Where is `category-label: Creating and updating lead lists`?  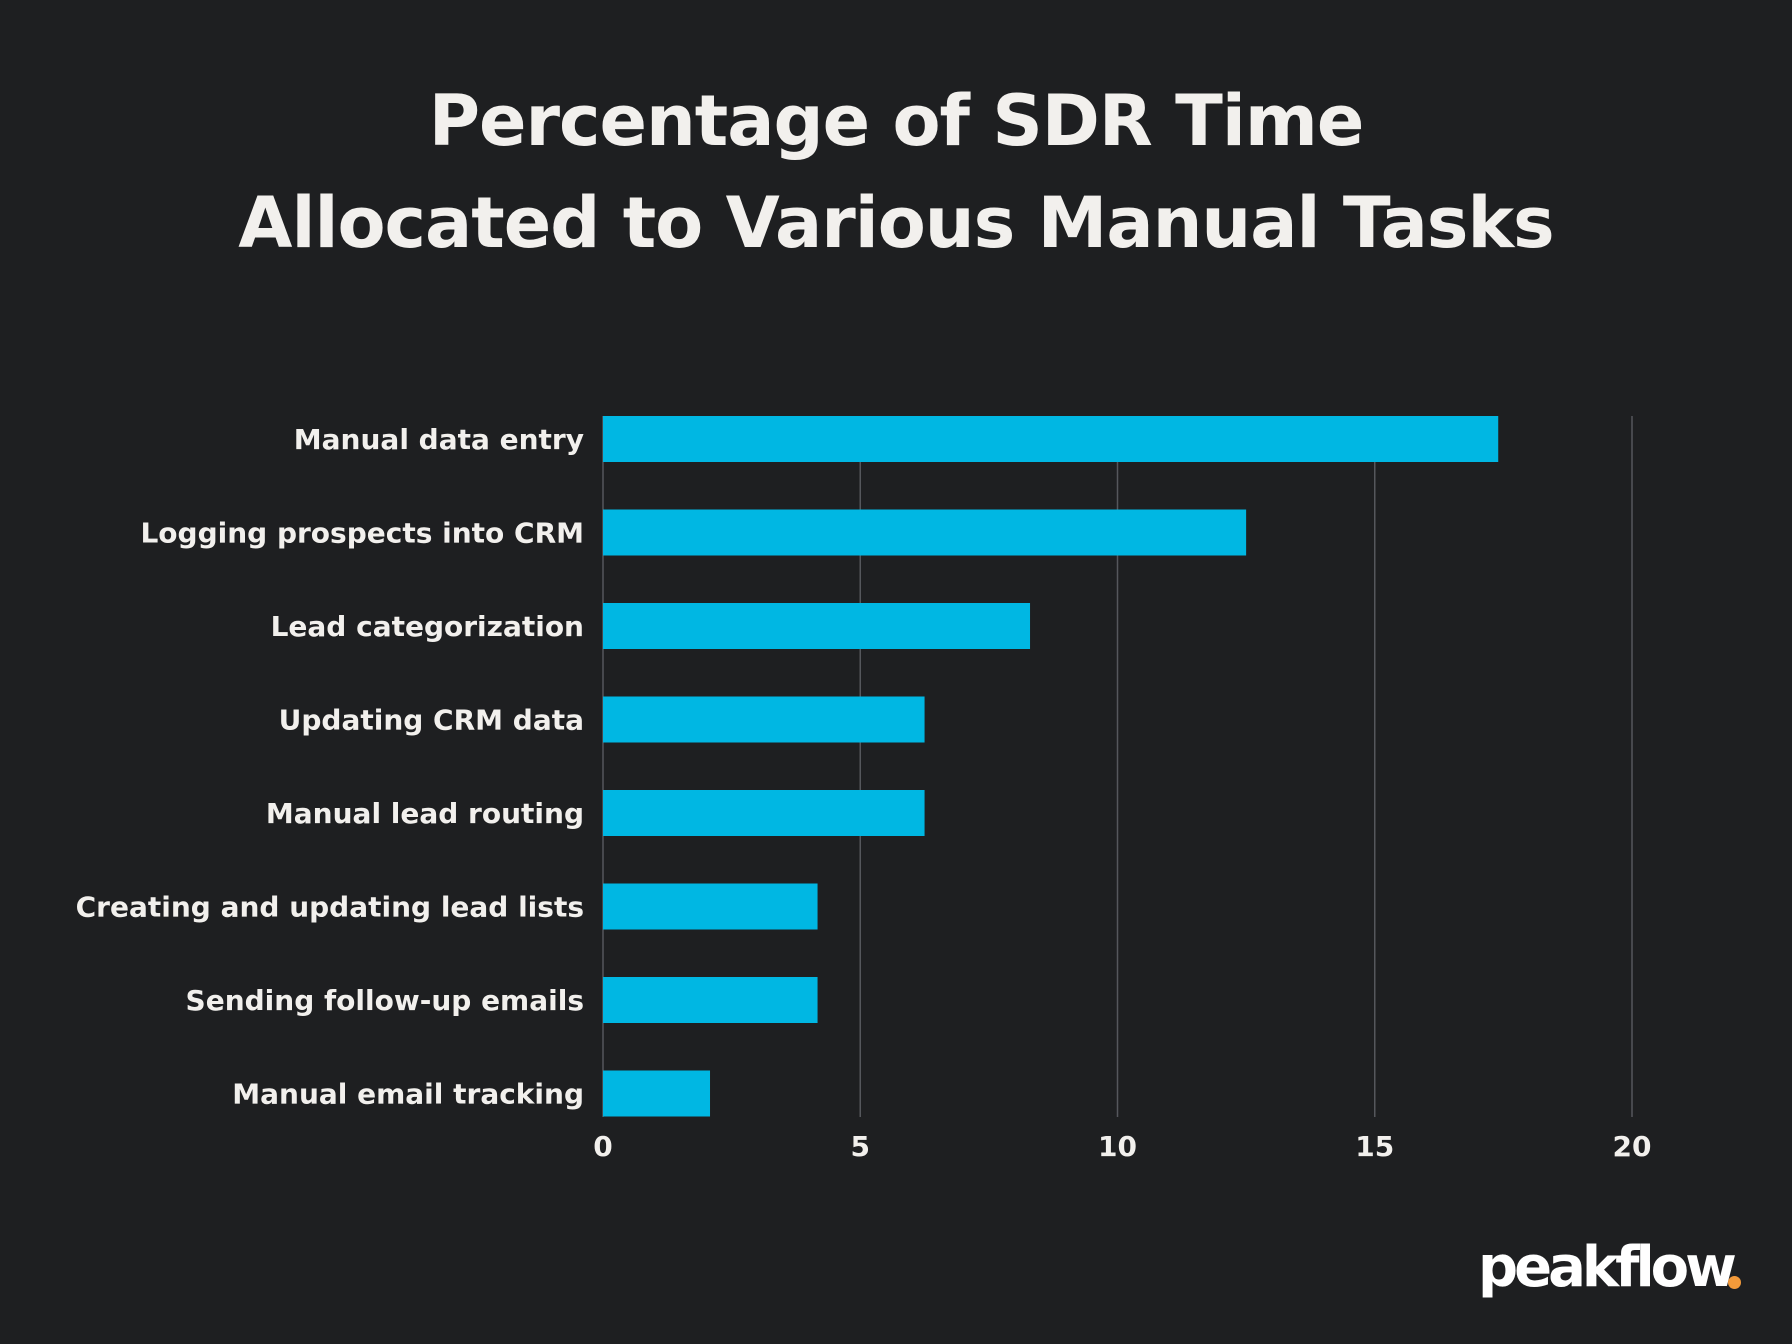
category-label: Creating and updating lead lists is located at coordinates (330, 907).